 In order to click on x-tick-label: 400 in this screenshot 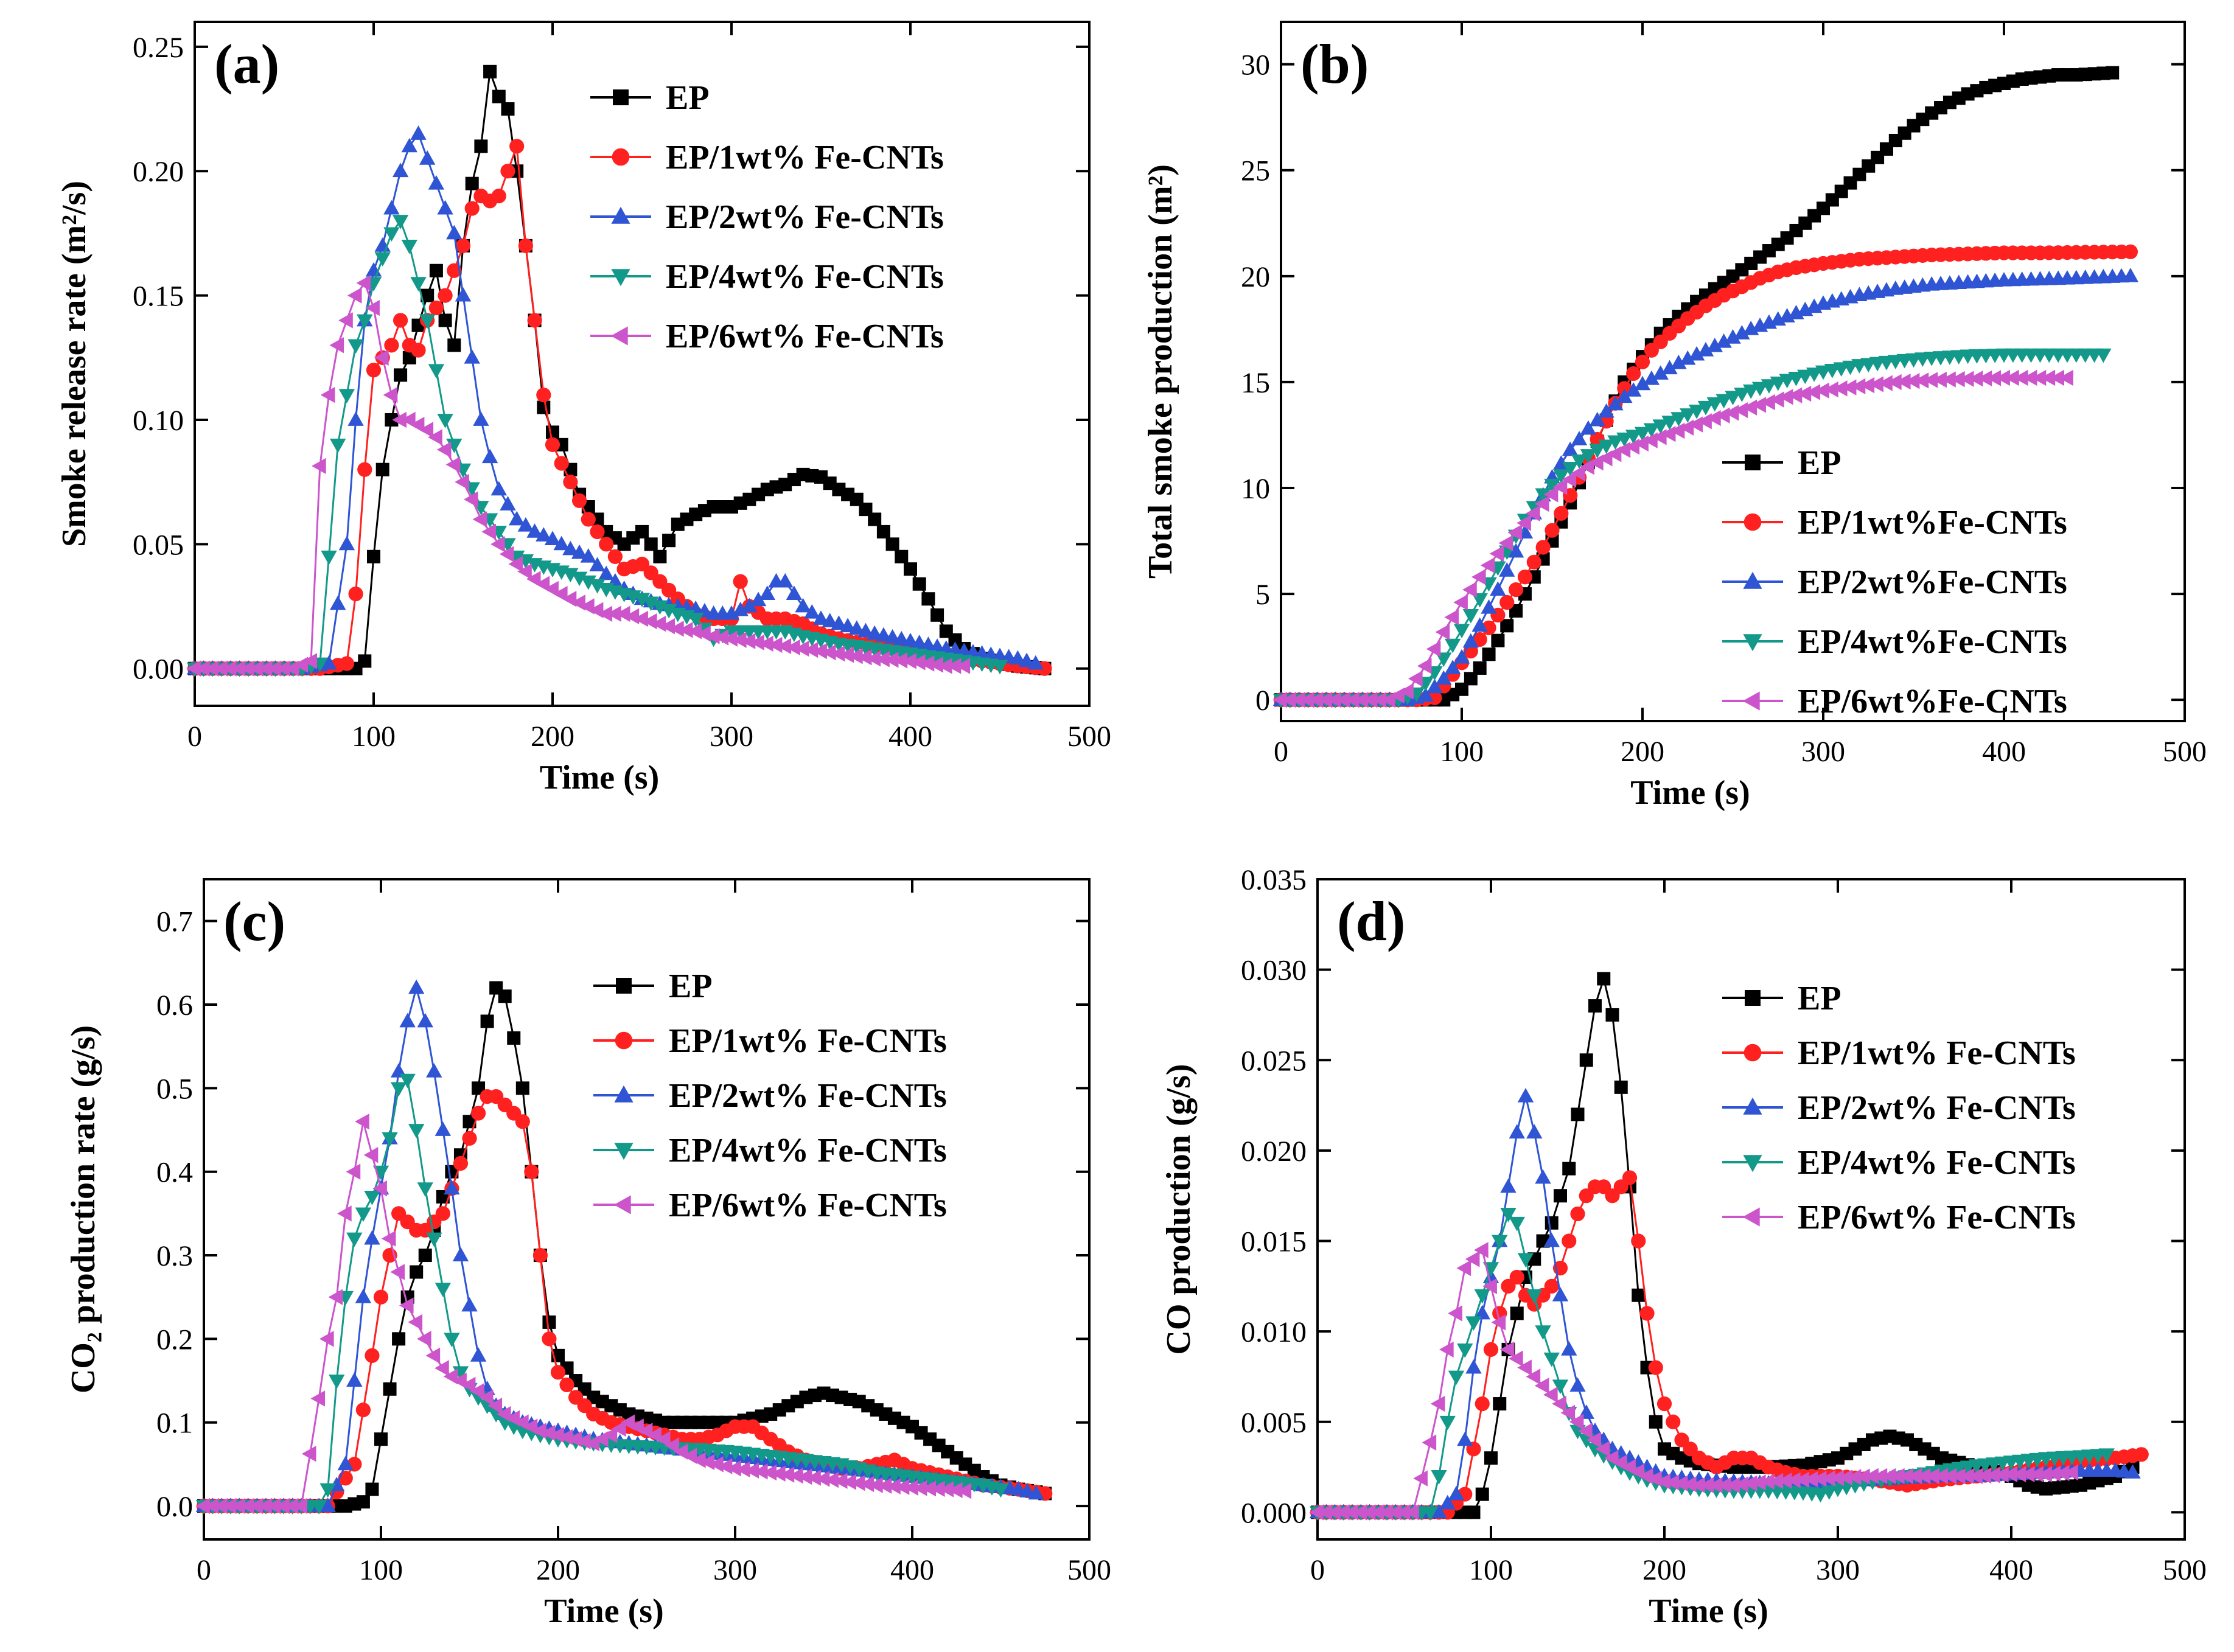, I will do `click(910, 736)`.